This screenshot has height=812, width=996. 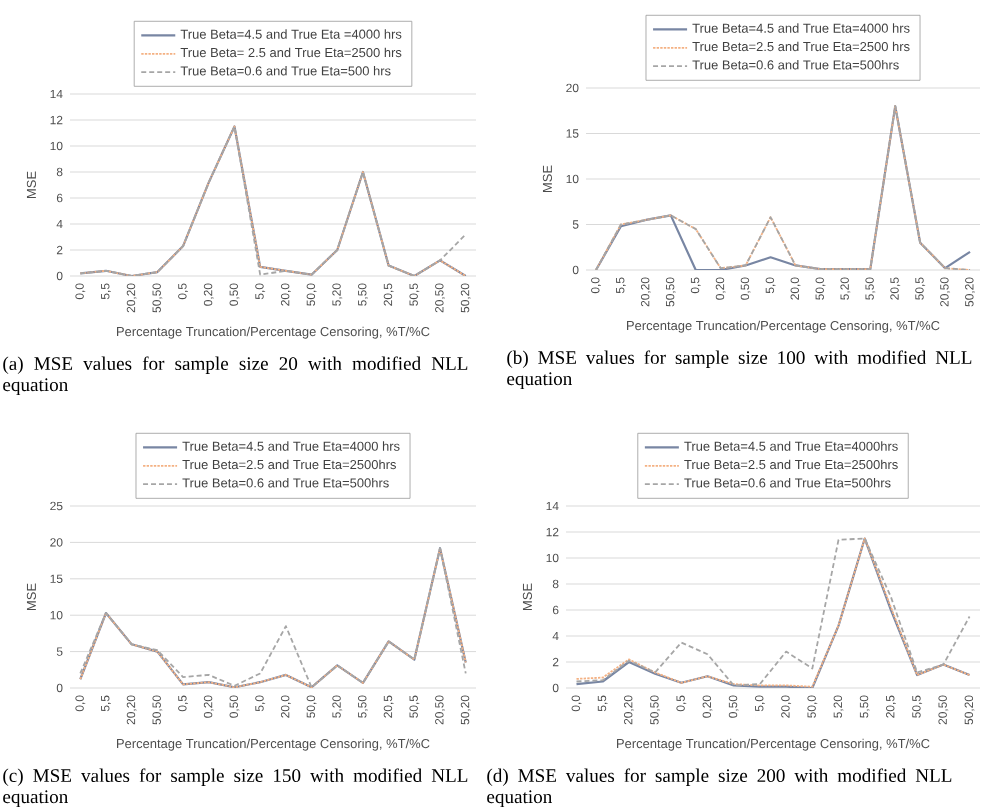 What do you see at coordinates (739, 370) in the screenshot?
I see `text: (b) MSE values for sample size 100 with modified NLL equation` at bounding box center [739, 370].